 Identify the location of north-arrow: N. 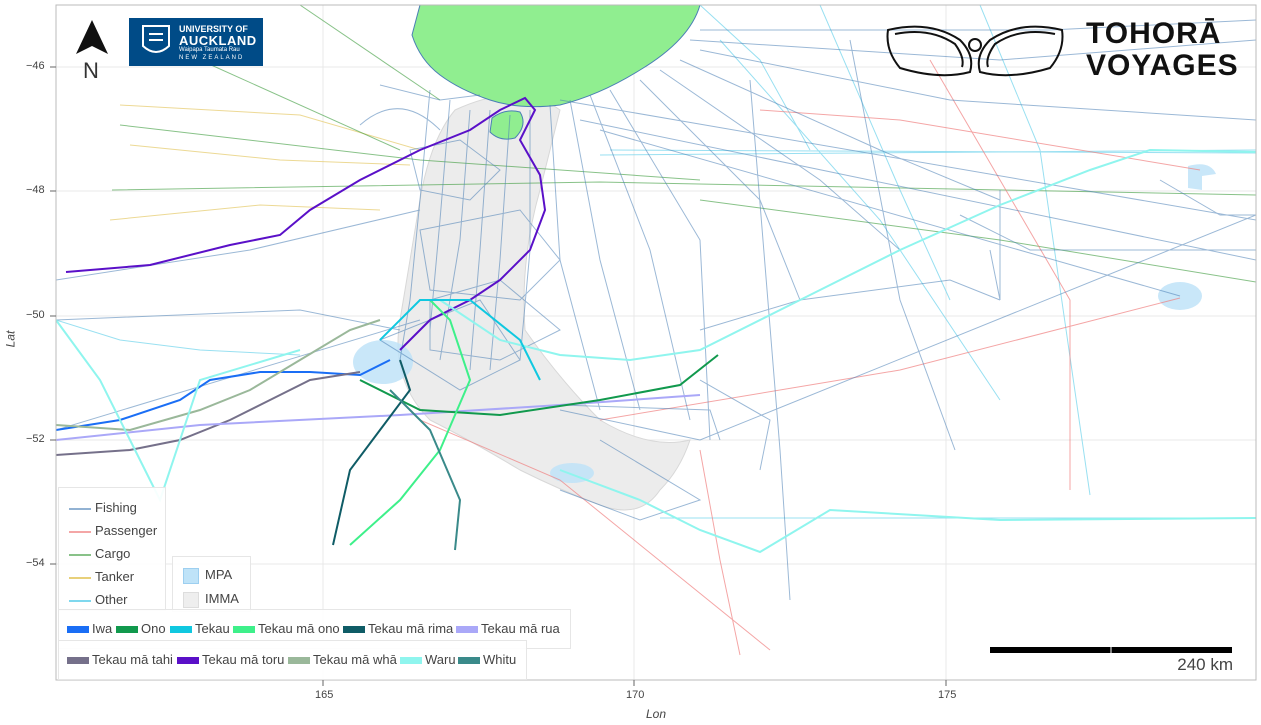
(92, 50).